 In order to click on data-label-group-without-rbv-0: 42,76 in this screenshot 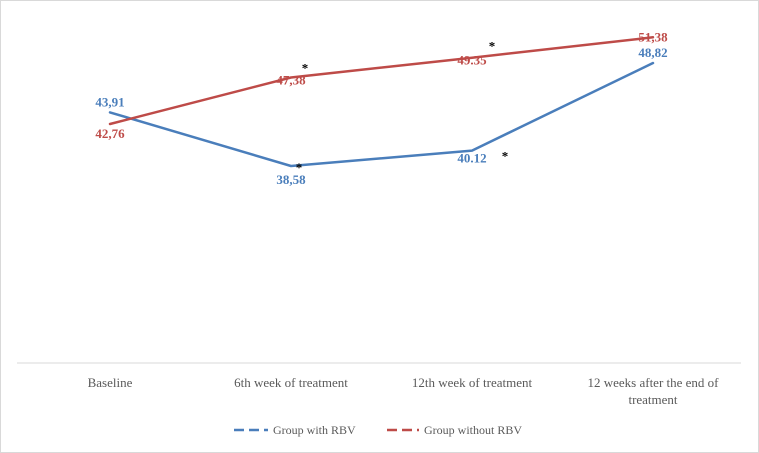, I will do `click(110, 133)`.